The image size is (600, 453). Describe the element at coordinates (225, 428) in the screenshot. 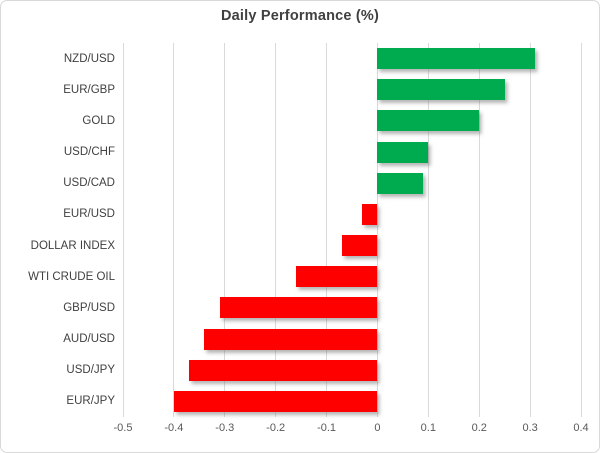

I see `x-tick-label: -0.3` at that location.